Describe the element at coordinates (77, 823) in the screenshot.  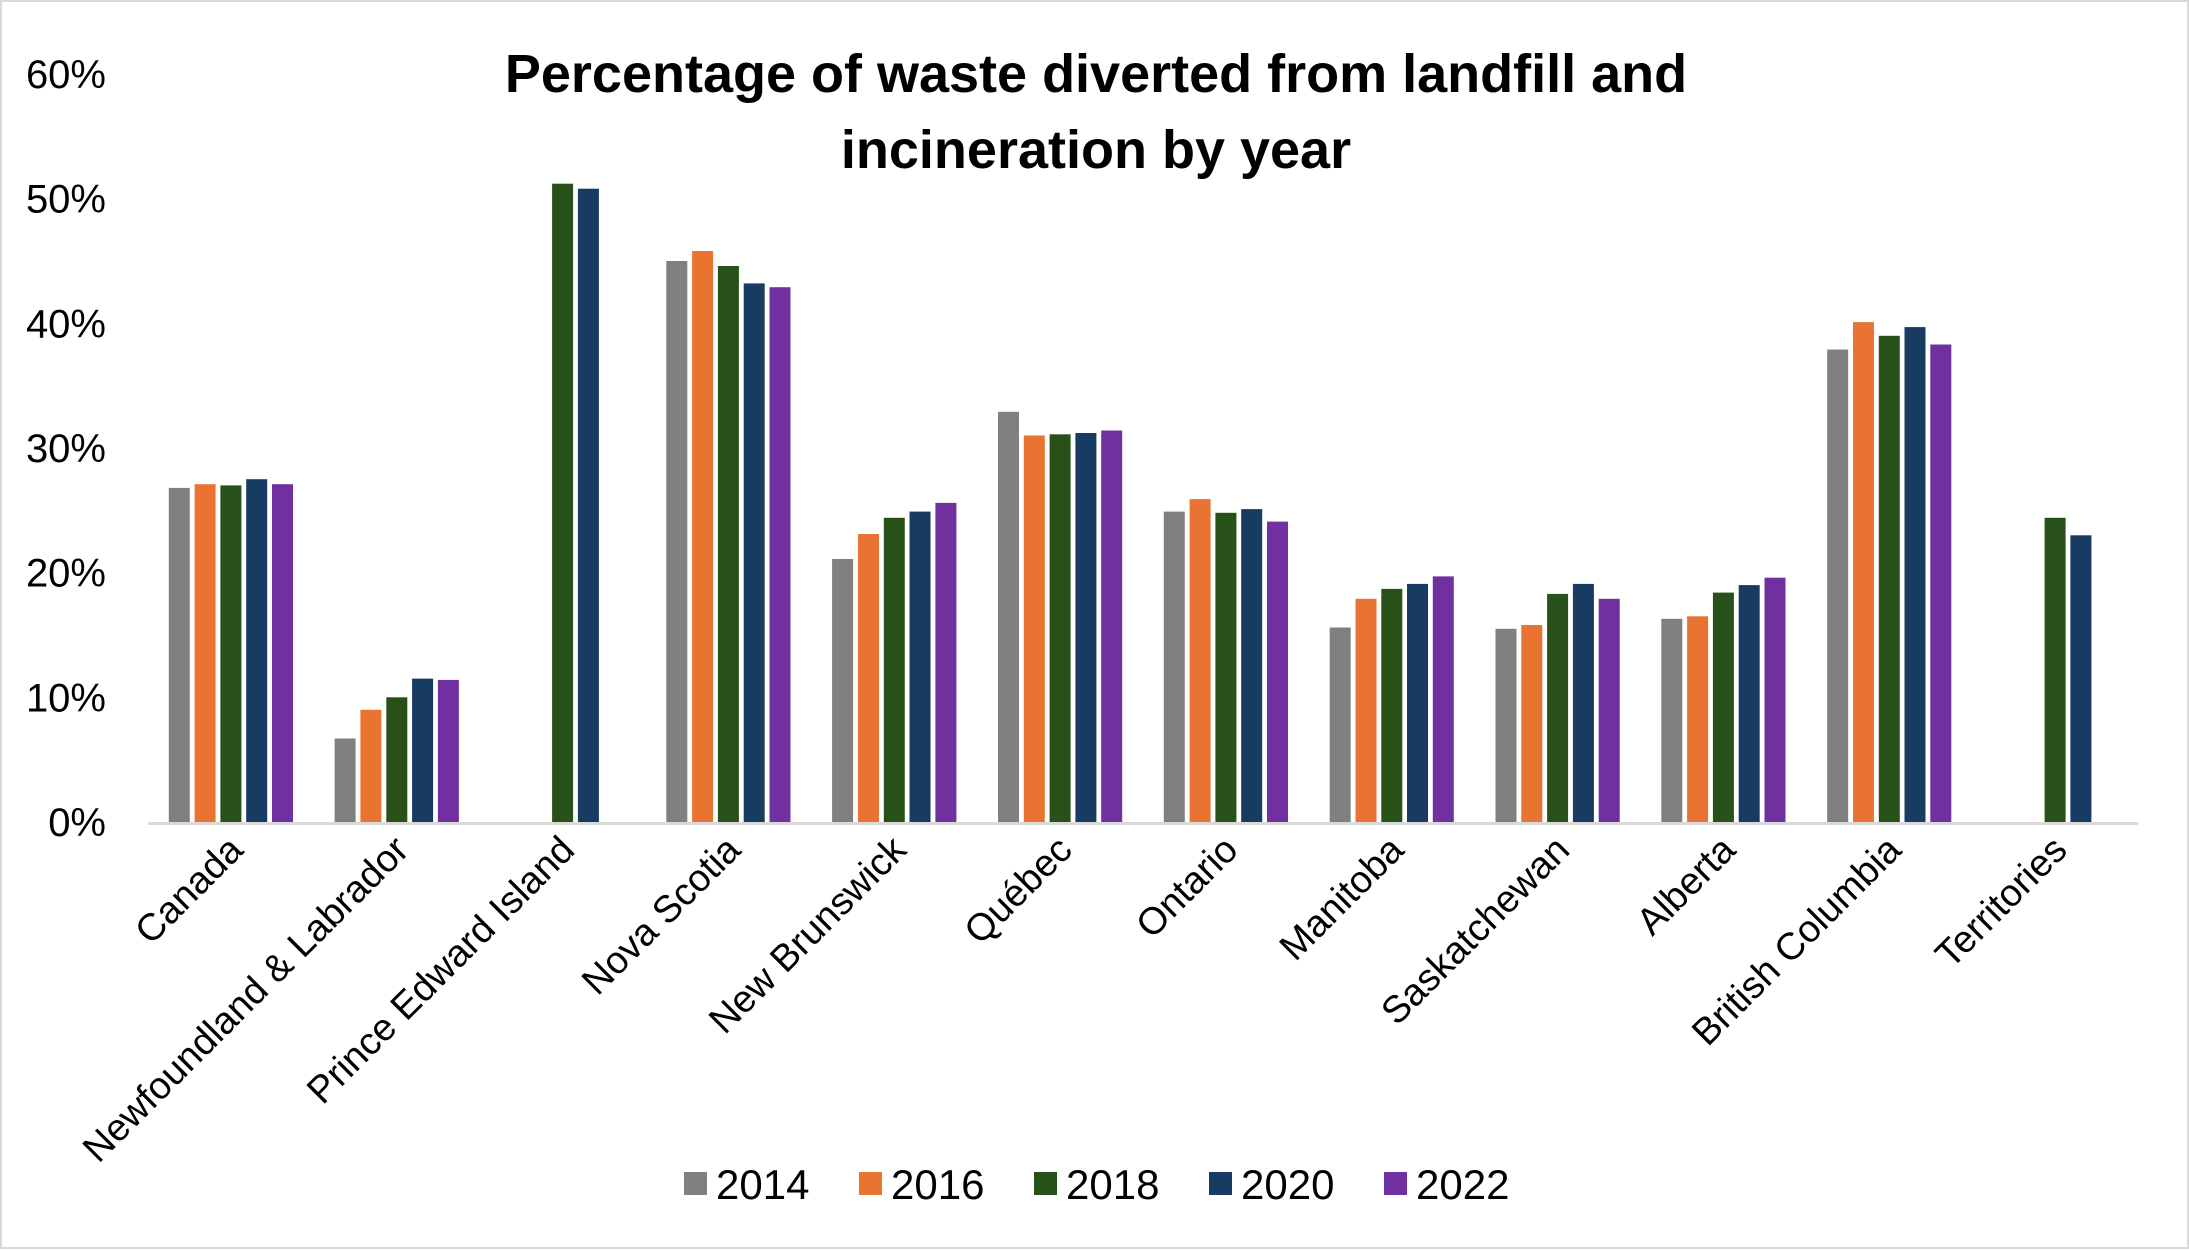
I see `y-tick-label: 0%` at that location.